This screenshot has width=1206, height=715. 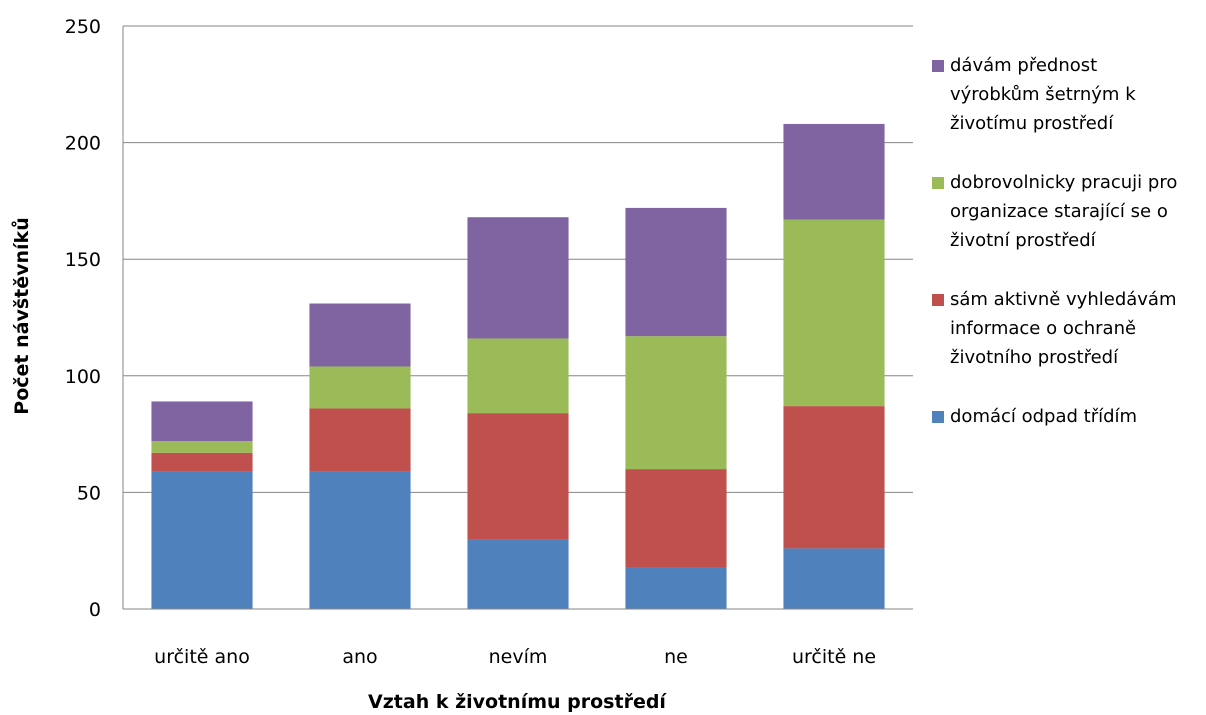 What do you see at coordinates (83, 27) in the screenshot?
I see `y-tick-label: 250` at bounding box center [83, 27].